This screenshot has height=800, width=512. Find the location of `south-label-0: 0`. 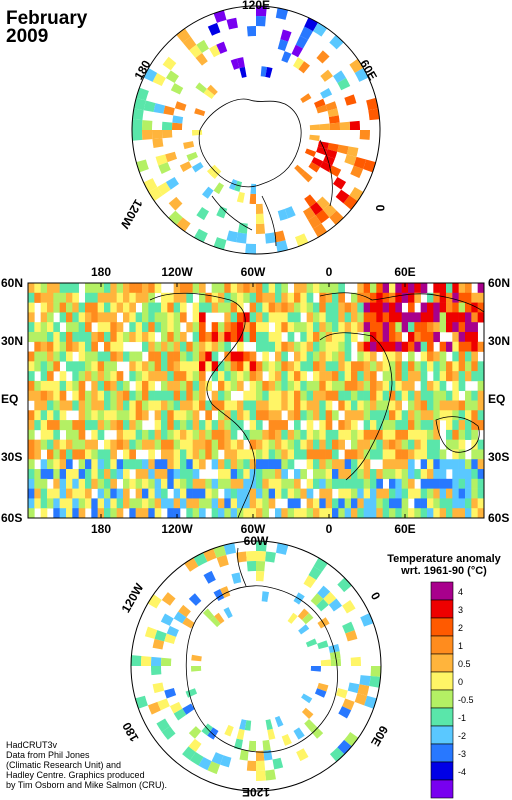

south-label-0: 0 is located at coordinates (376, 596).